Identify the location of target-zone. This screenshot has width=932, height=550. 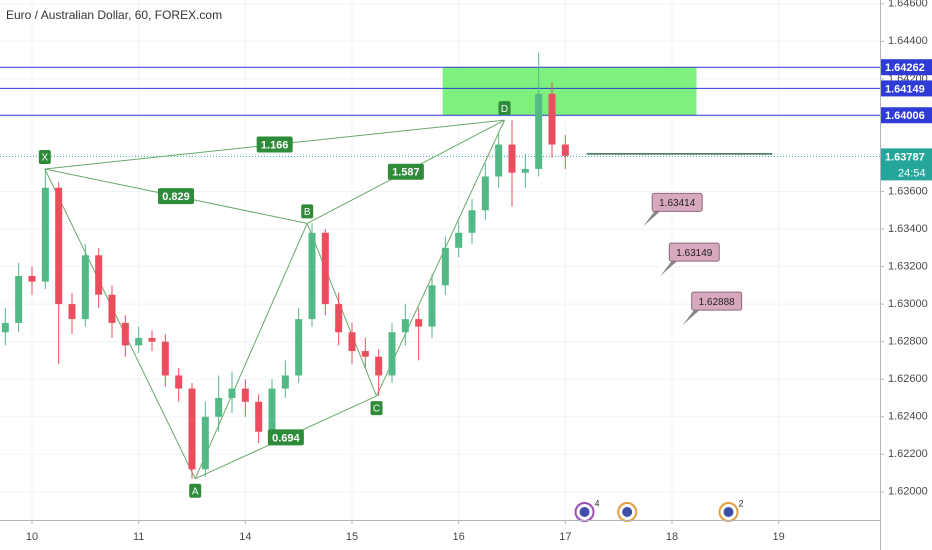
(569, 91).